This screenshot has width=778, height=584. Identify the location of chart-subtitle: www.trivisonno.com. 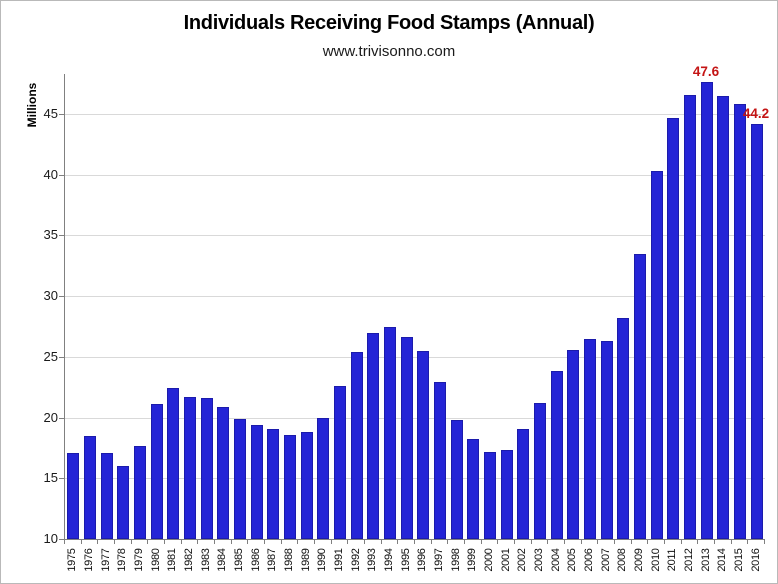
(389, 51).